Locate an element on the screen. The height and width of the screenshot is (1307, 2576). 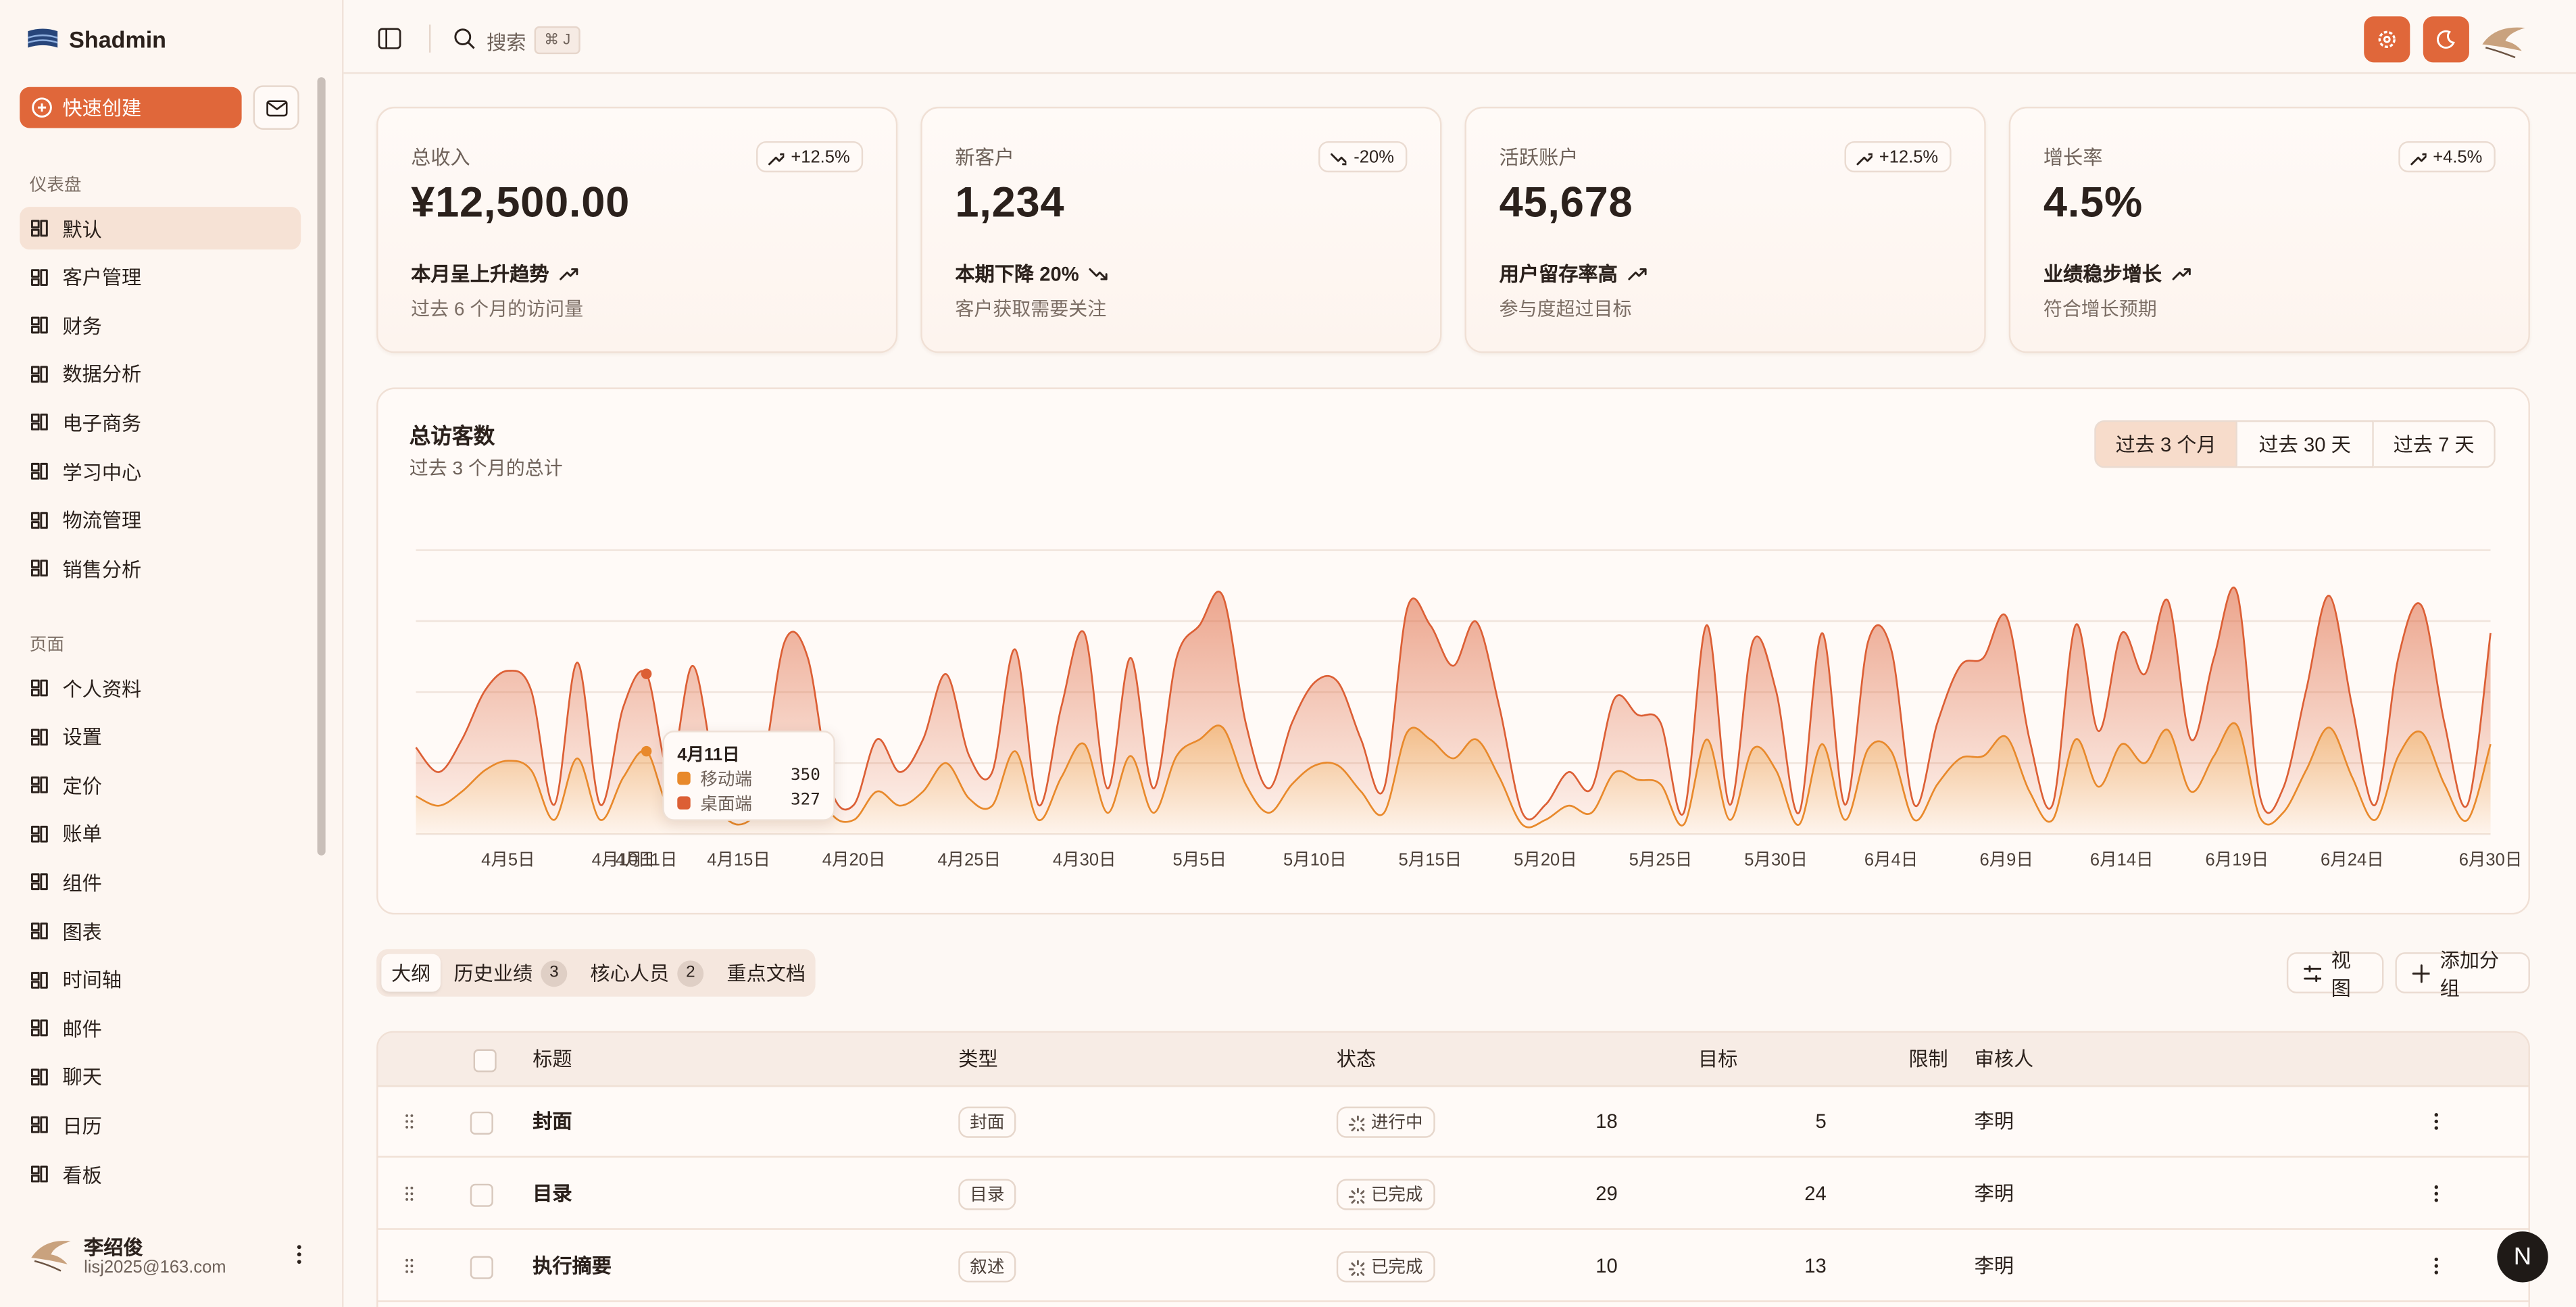
user-name: 李绍俊 is located at coordinates (114, 1248).